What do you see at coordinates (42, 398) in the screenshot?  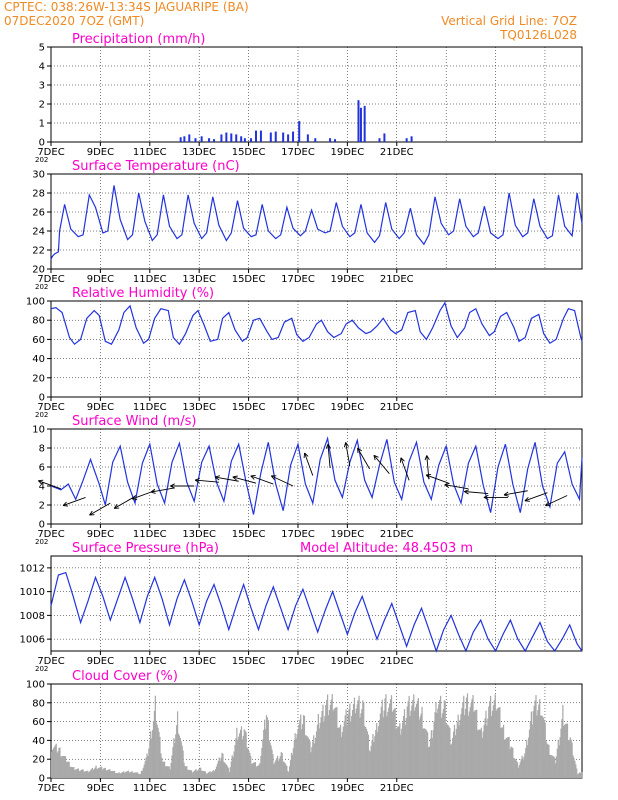 I see `rh-ytick-label: 0` at bounding box center [42, 398].